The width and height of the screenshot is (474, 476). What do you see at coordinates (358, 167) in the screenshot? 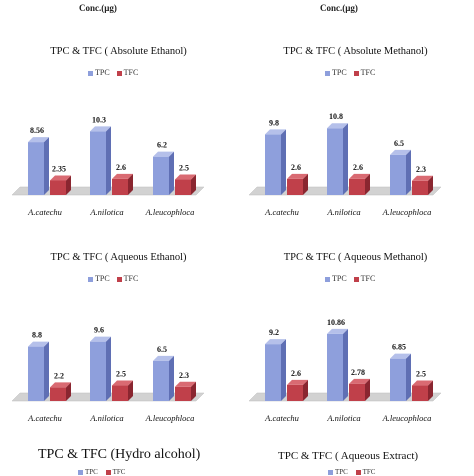
I see `data-label: 2.6` at bounding box center [358, 167].